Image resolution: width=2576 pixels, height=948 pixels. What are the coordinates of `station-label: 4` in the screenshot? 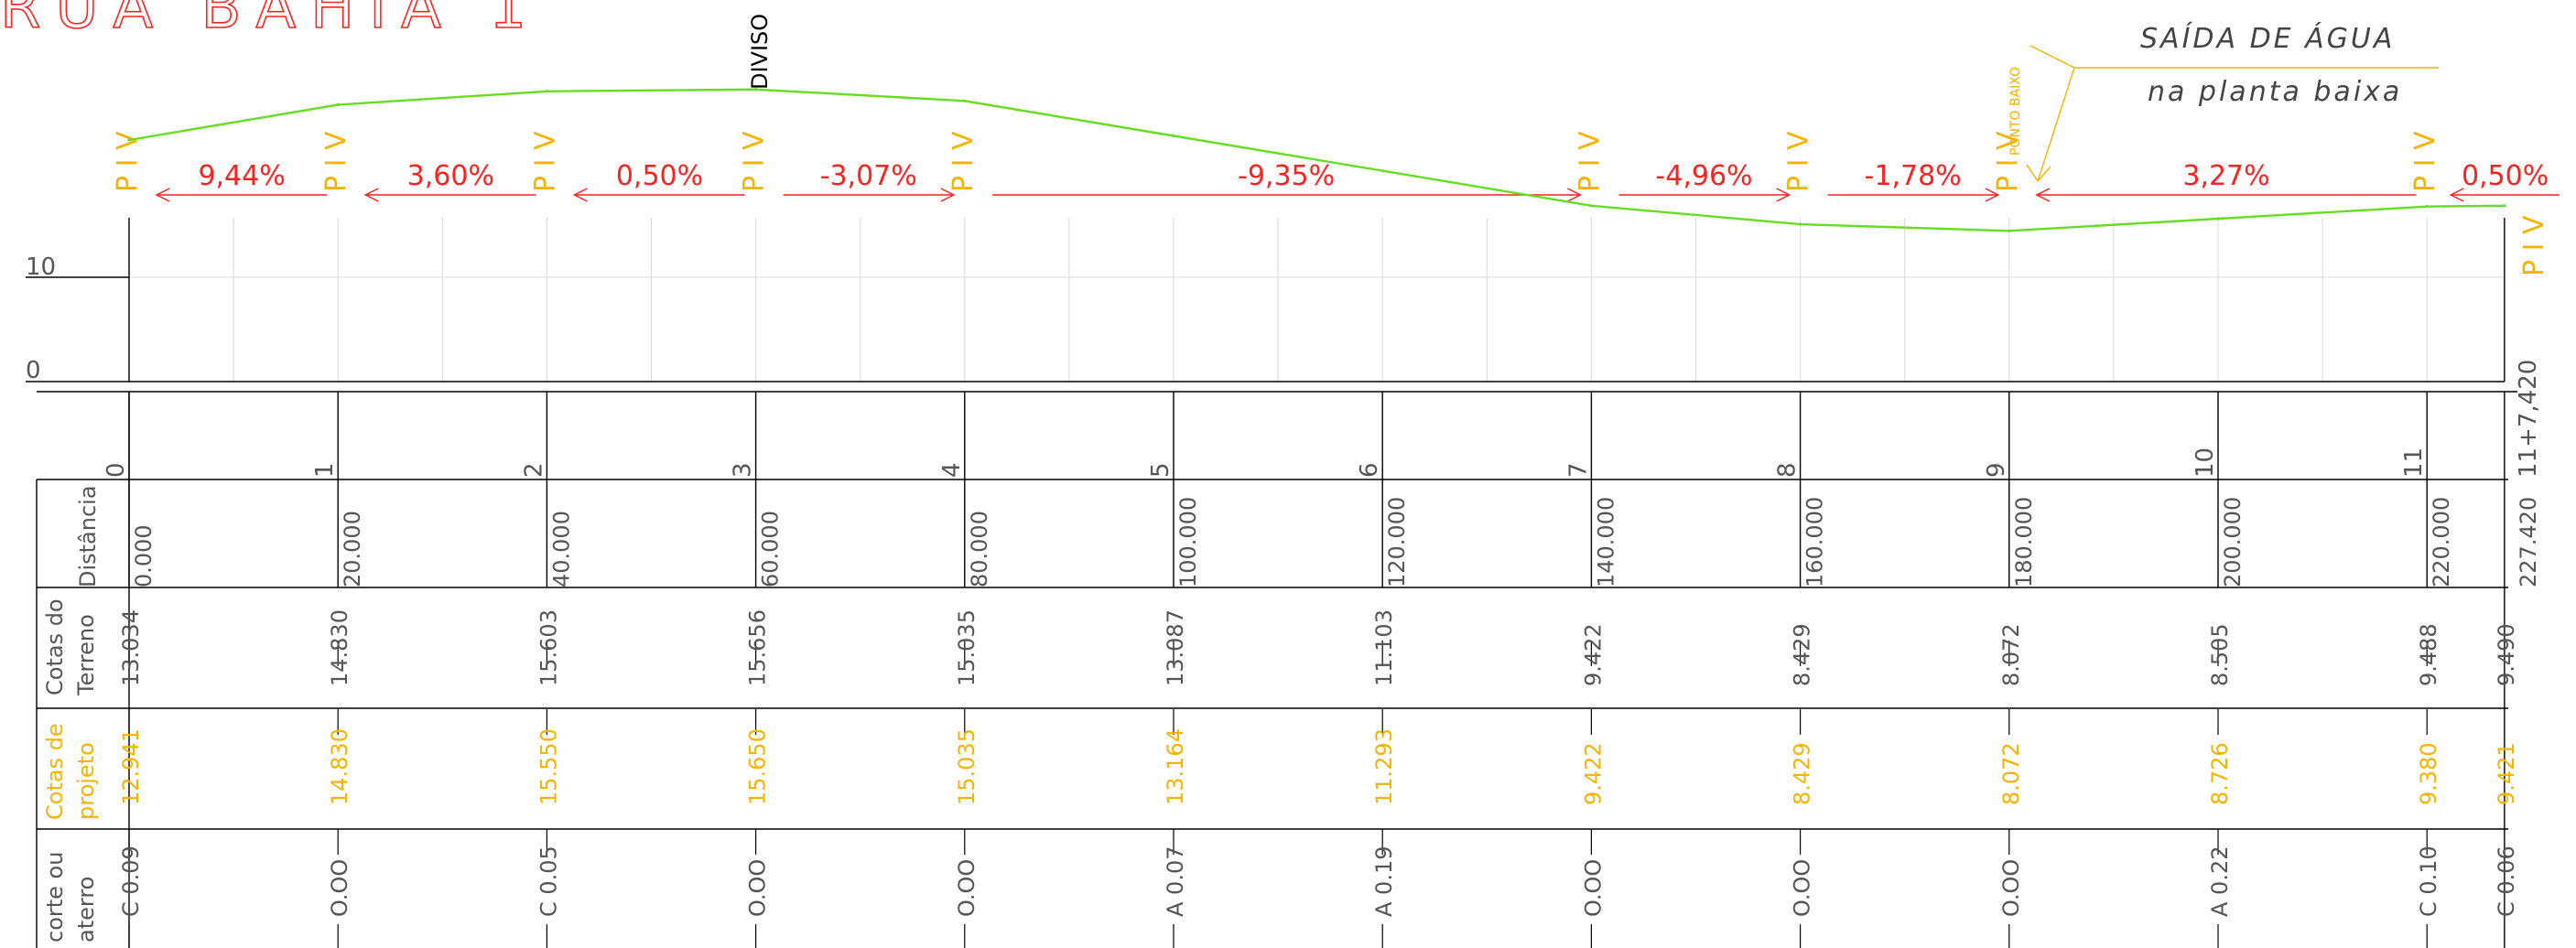 It's located at (952, 470).